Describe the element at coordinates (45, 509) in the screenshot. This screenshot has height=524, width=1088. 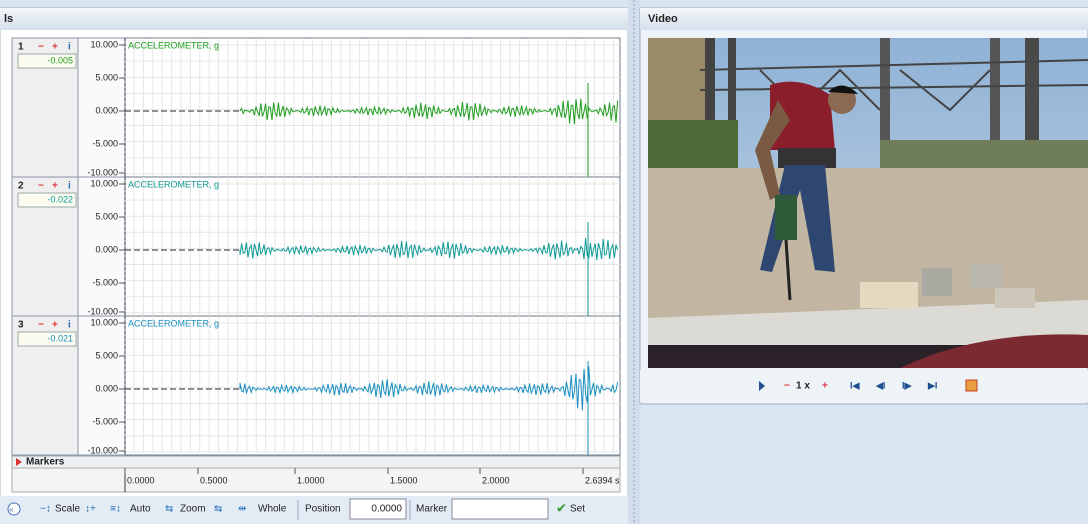
I see `scale-icon: −↕` at that location.